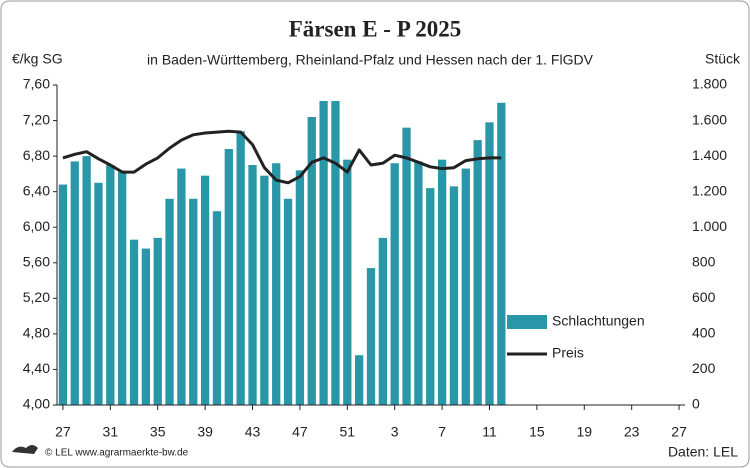 This screenshot has height=468, width=750. What do you see at coordinates (36, 297) in the screenshot?
I see `y-tick-label: 5,20` at bounding box center [36, 297].